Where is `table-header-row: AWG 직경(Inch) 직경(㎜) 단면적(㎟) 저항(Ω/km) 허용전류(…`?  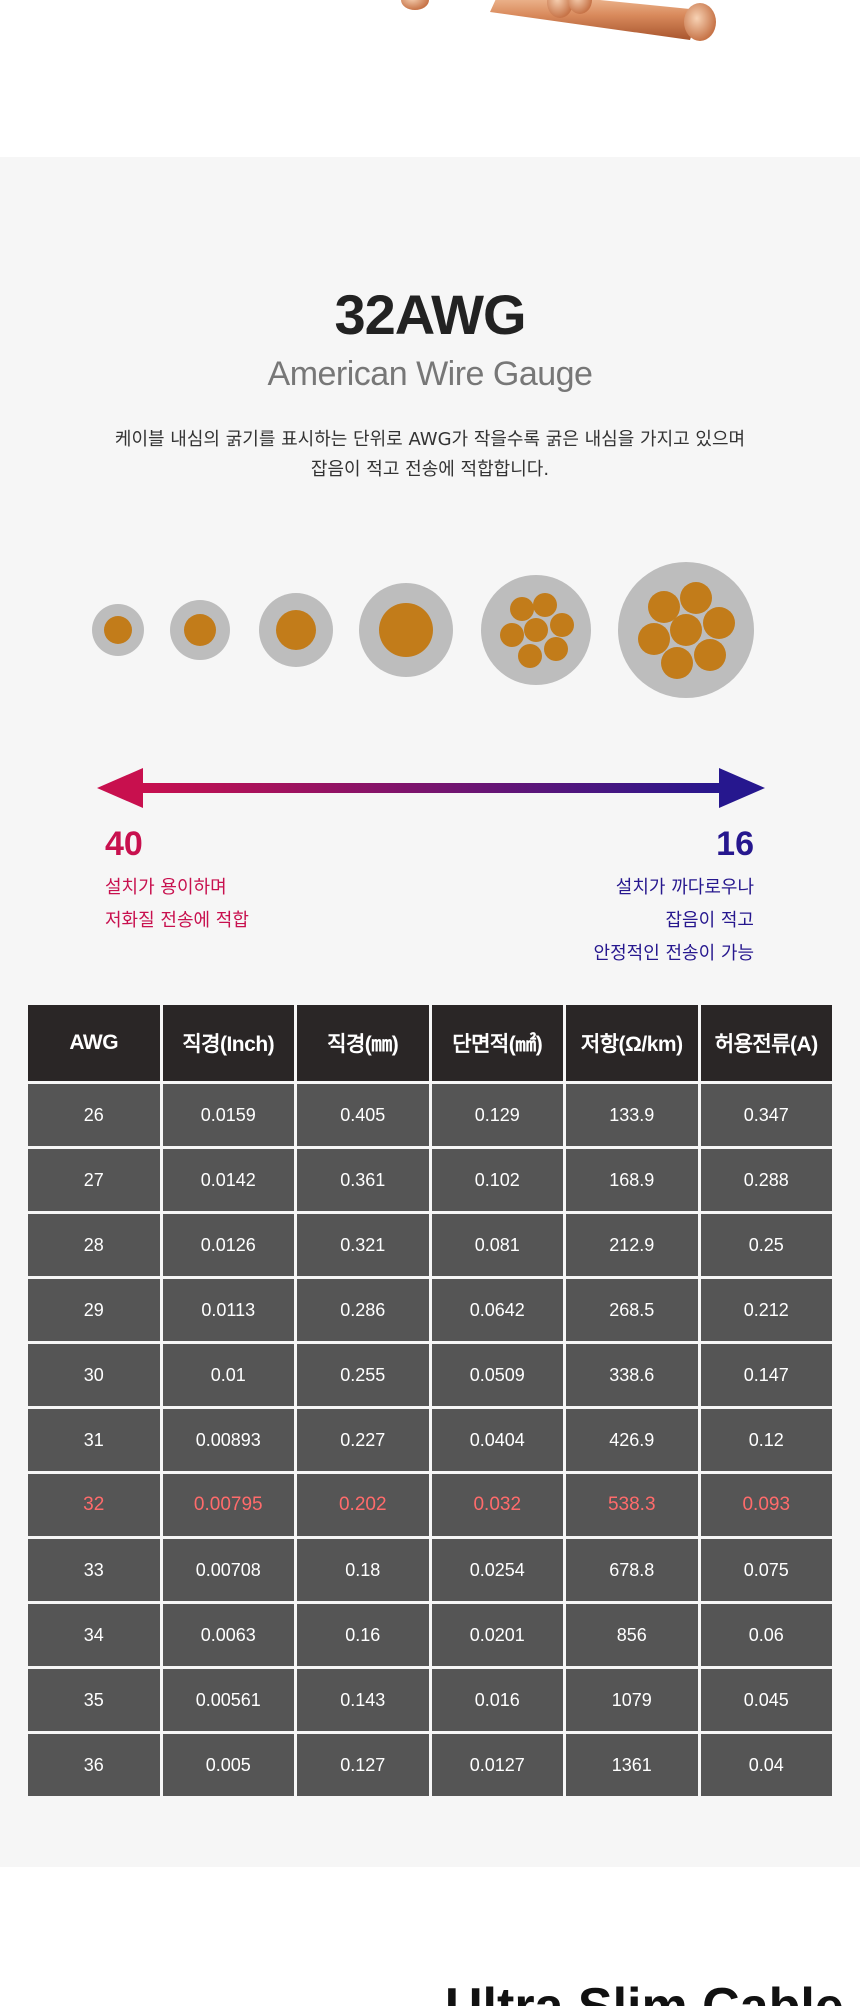 table-header-row: AWG 직경(Inch) 직경(㎜) 단면적(㎟) 저항(Ω/km) 허용전류(… is located at coordinates (430, 1043).